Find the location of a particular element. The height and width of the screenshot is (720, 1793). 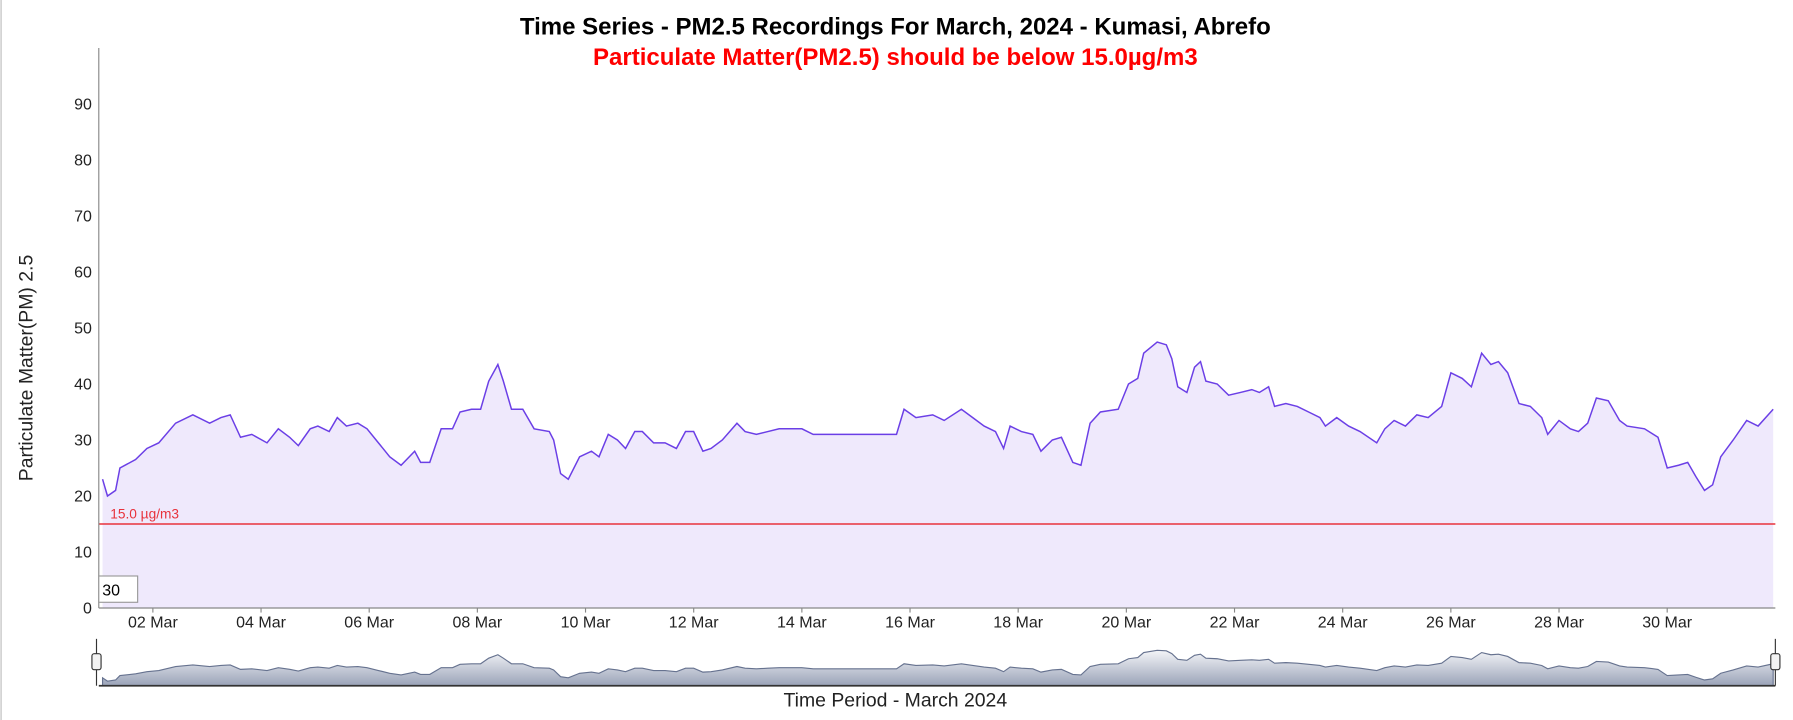

zoom-input: 30 is located at coordinates (118, 589).